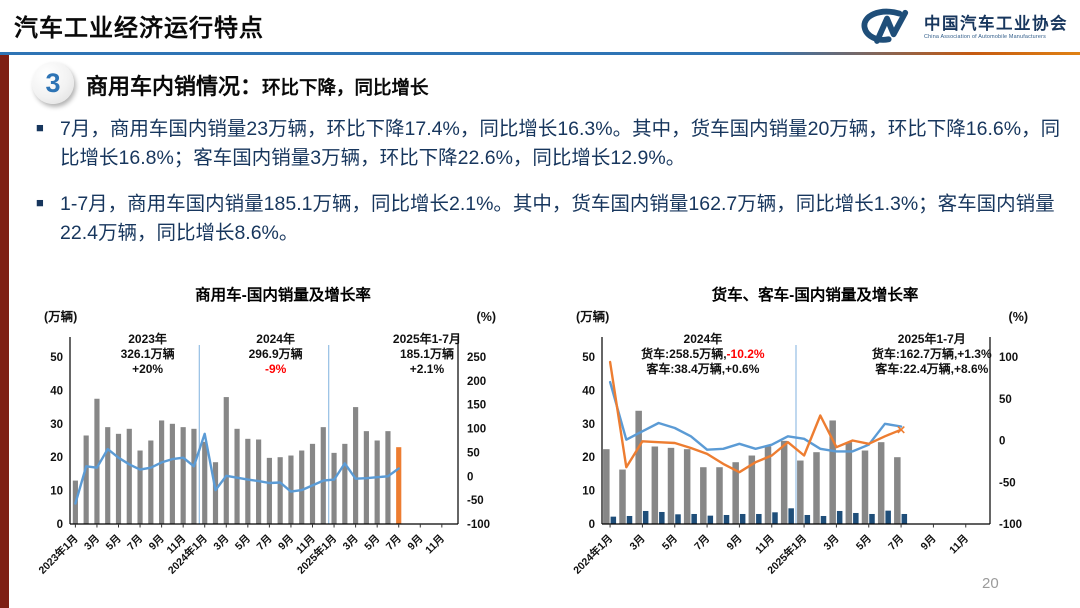 This screenshot has width=1080, height=608. What do you see at coordinates (476, 358) in the screenshot?
I see `svg-text: 250` at bounding box center [476, 358].